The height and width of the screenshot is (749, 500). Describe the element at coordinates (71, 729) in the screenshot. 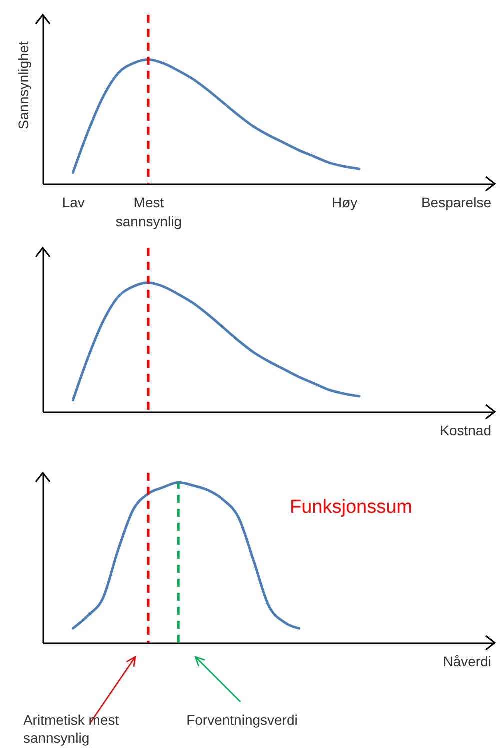

I see `text: Aritmetisk mest sannsynlig` at that location.